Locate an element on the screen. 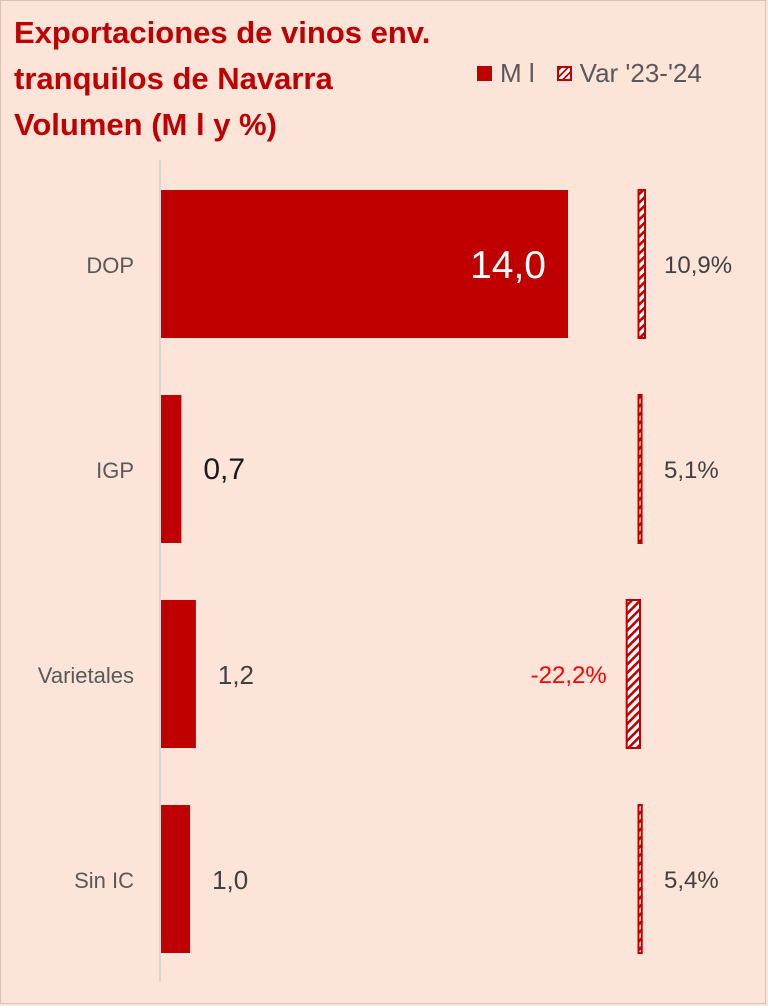 This screenshot has height=1006, width=768. volume-bar-dop is located at coordinates (364, 264).